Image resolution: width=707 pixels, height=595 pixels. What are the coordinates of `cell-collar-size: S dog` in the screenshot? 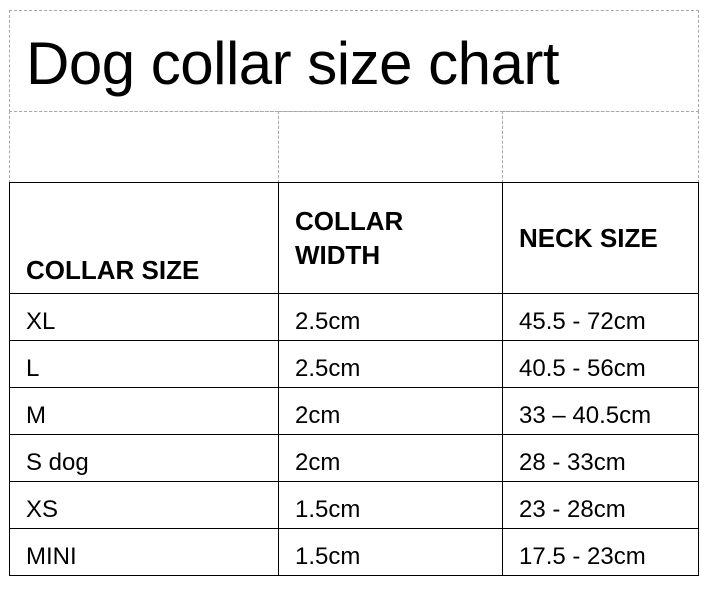 It's located at (144, 458).